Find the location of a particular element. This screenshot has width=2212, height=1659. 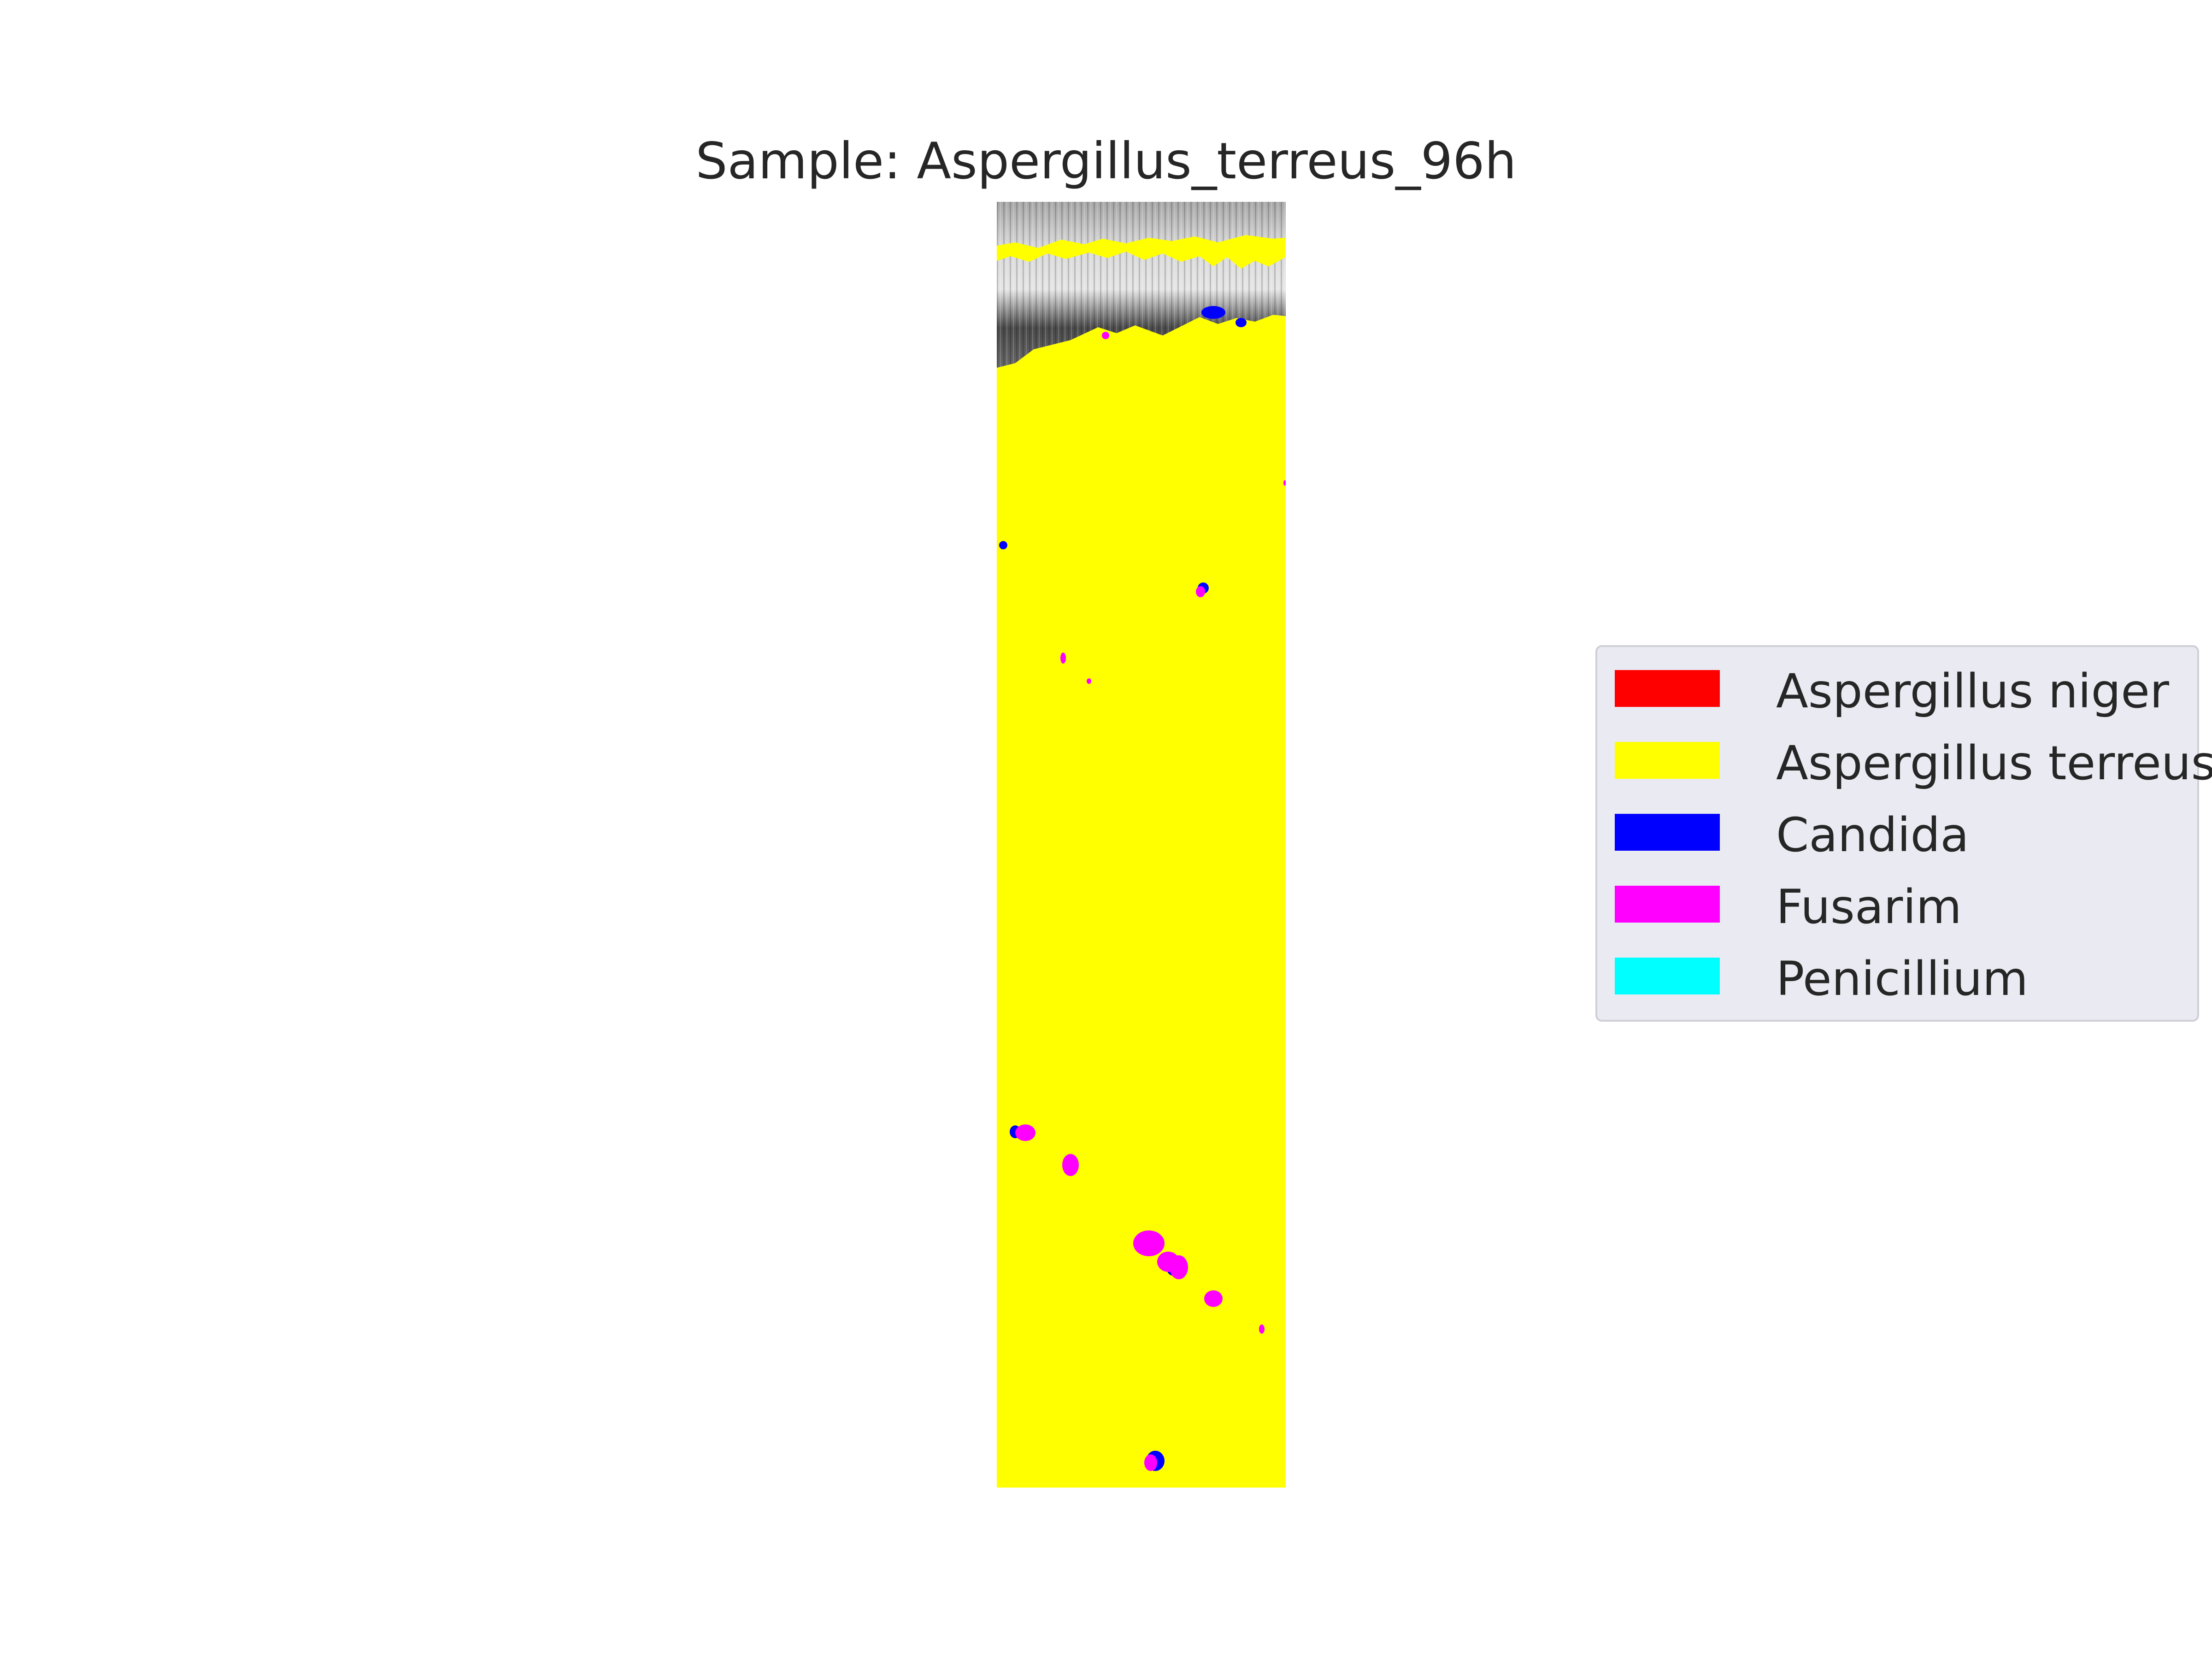

classification-map is located at coordinates (1141, 845).